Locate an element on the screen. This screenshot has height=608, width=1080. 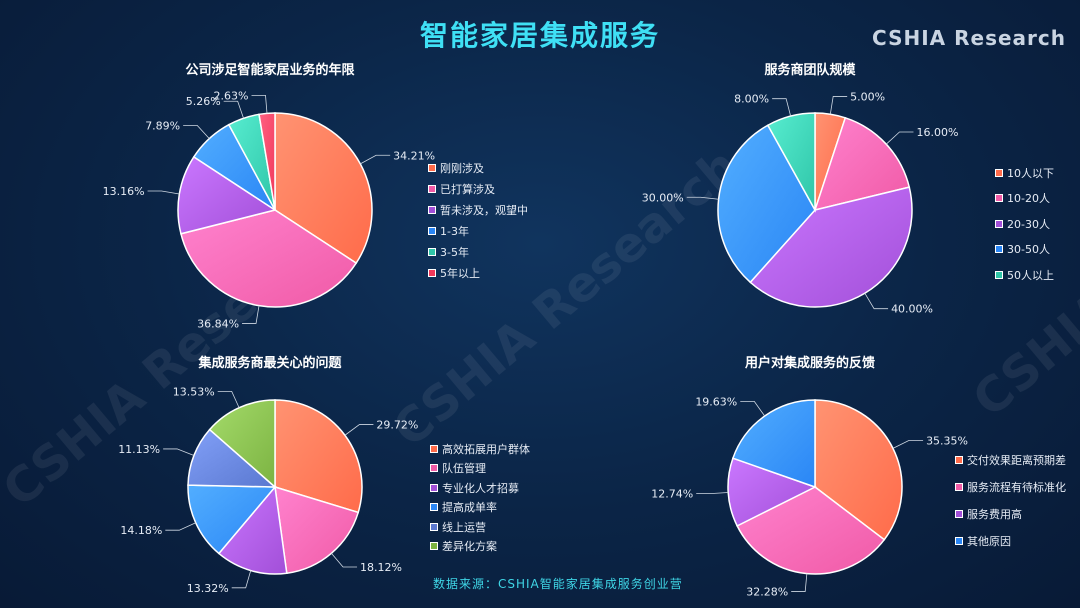
legend-label: 1-3年 is located at coordinates (454, 231).